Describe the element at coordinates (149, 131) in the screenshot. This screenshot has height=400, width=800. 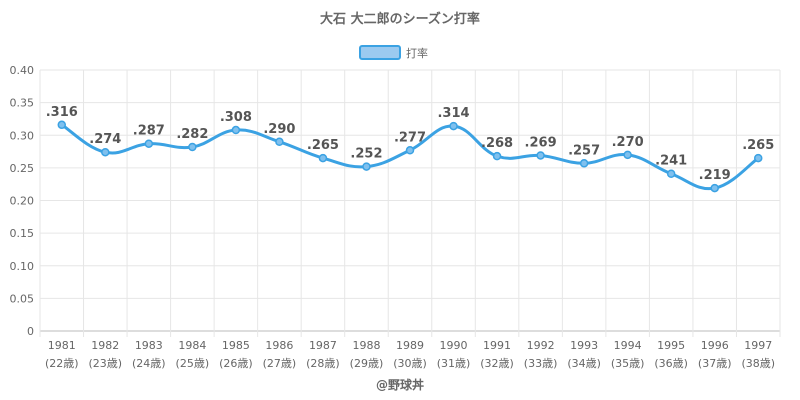
I see `data-label: .287` at that location.